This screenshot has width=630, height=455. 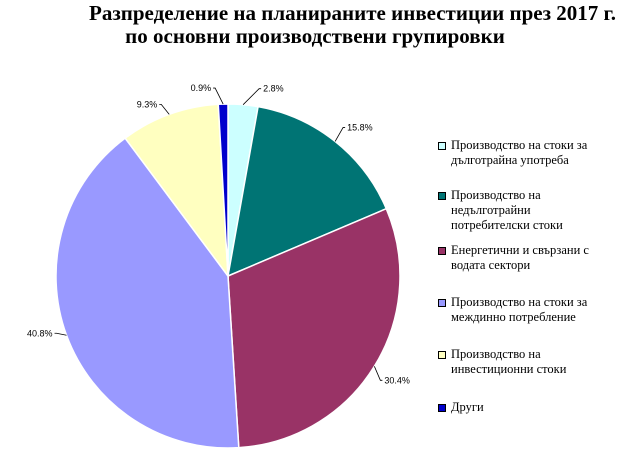 What do you see at coordinates (509, 369) in the screenshot?
I see `legend-label-line: инвестиционни стоки` at bounding box center [509, 369].